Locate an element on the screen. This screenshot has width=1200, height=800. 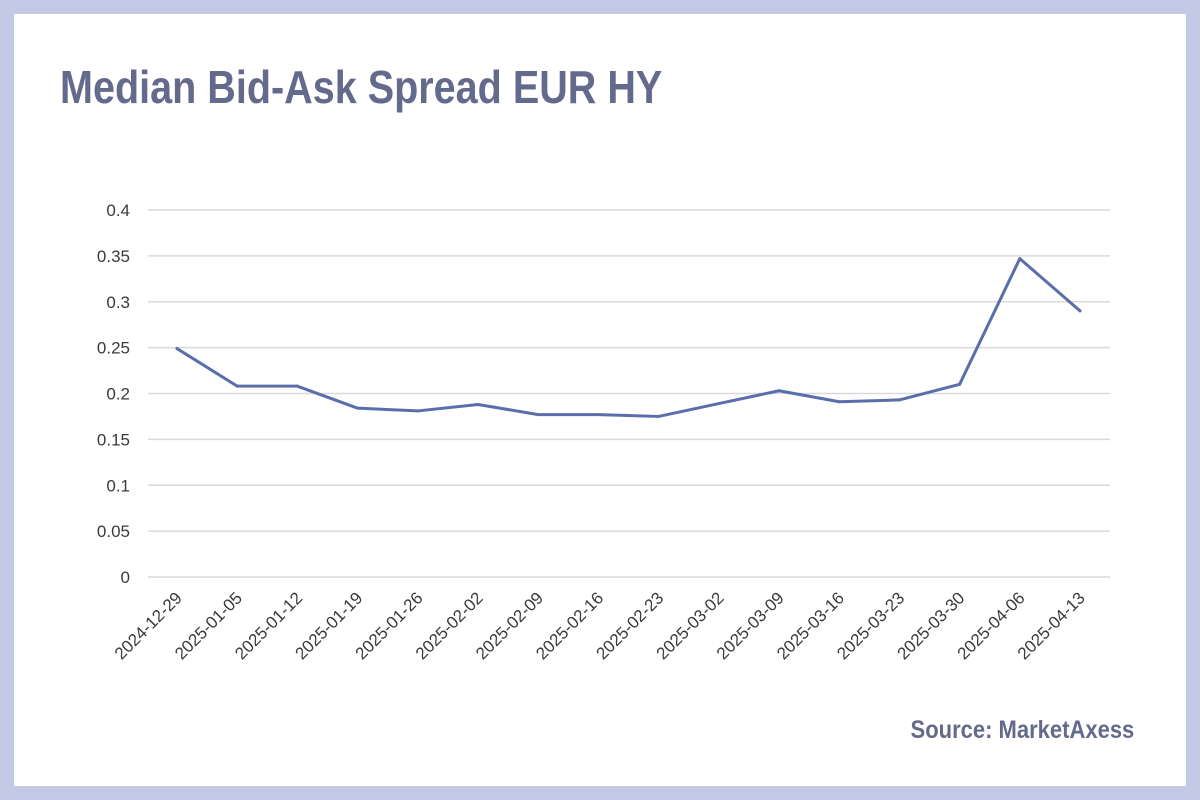
y-tick-label: 0.35 is located at coordinates (113, 256).